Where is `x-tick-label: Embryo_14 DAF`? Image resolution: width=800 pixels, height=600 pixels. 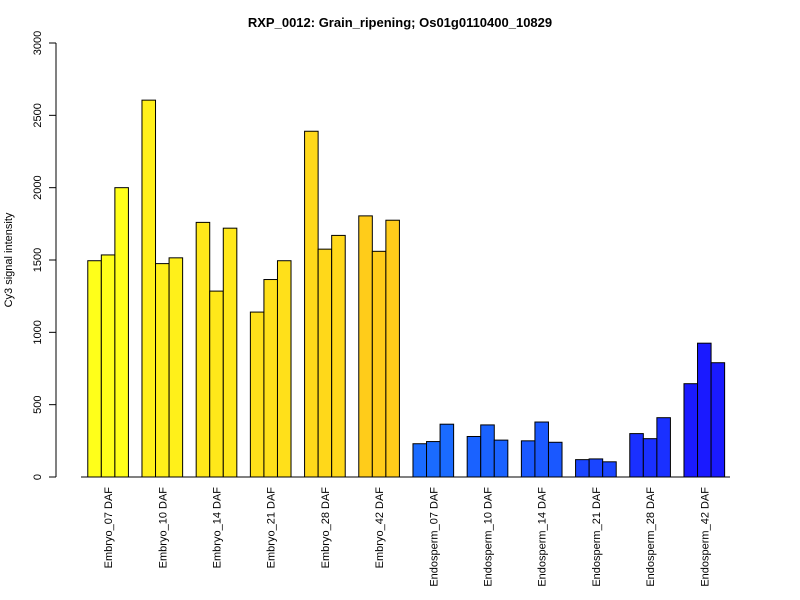
x-tick-label: Embryo_14 DAF is located at coordinates (218, 528).